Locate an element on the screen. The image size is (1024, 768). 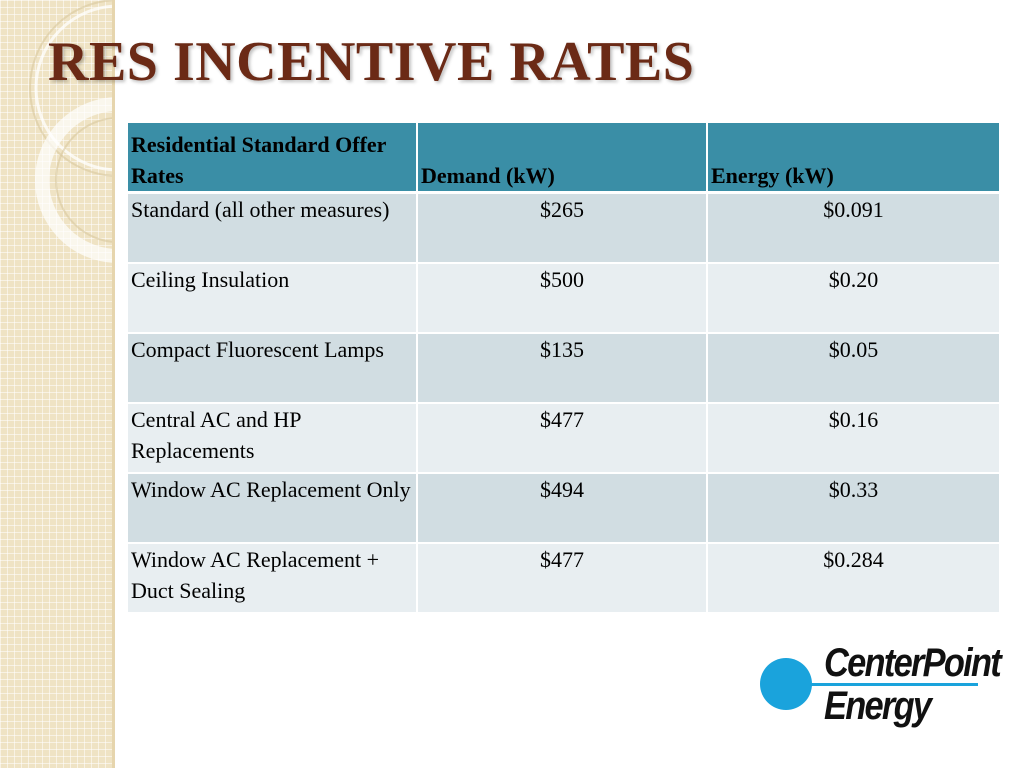
measure-cell: Compact Fluorescent Lamps is located at coordinates (273, 368).